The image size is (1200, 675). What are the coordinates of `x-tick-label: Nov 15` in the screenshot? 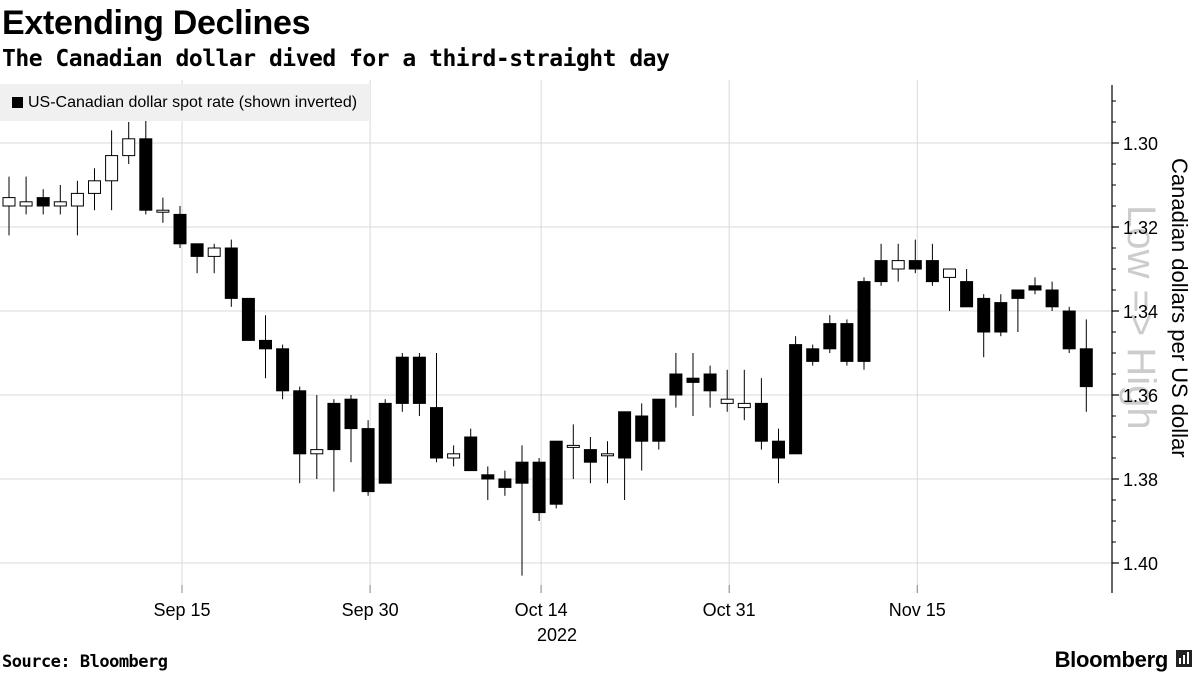 It's located at (917, 610).